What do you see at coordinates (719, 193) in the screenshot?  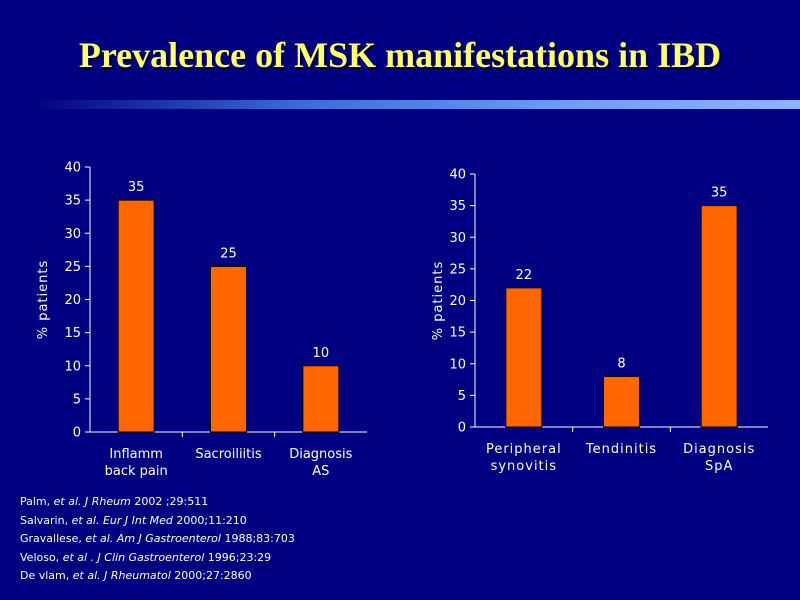 I see `right-chart-data-label: 35` at bounding box center [719, 193].